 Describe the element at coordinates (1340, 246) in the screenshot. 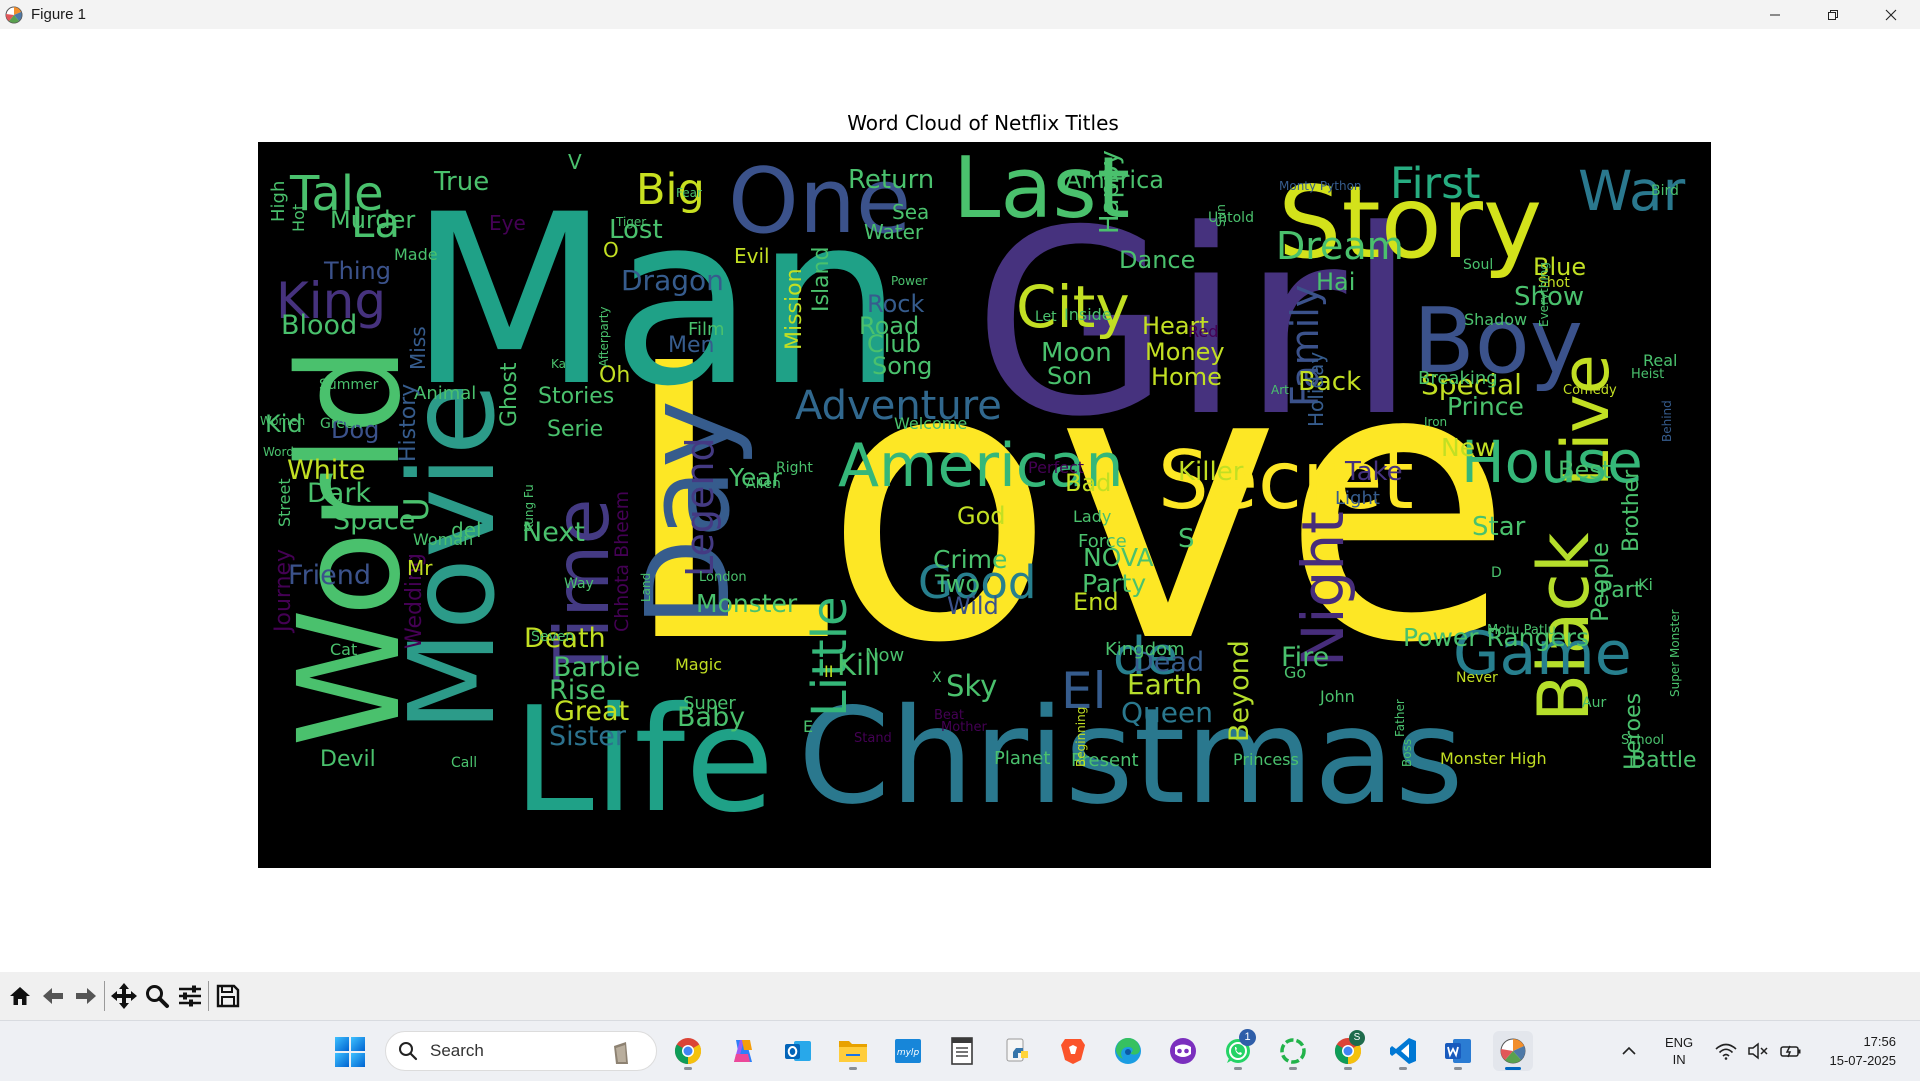

I see `word-cloud-word: Dream` at that location.